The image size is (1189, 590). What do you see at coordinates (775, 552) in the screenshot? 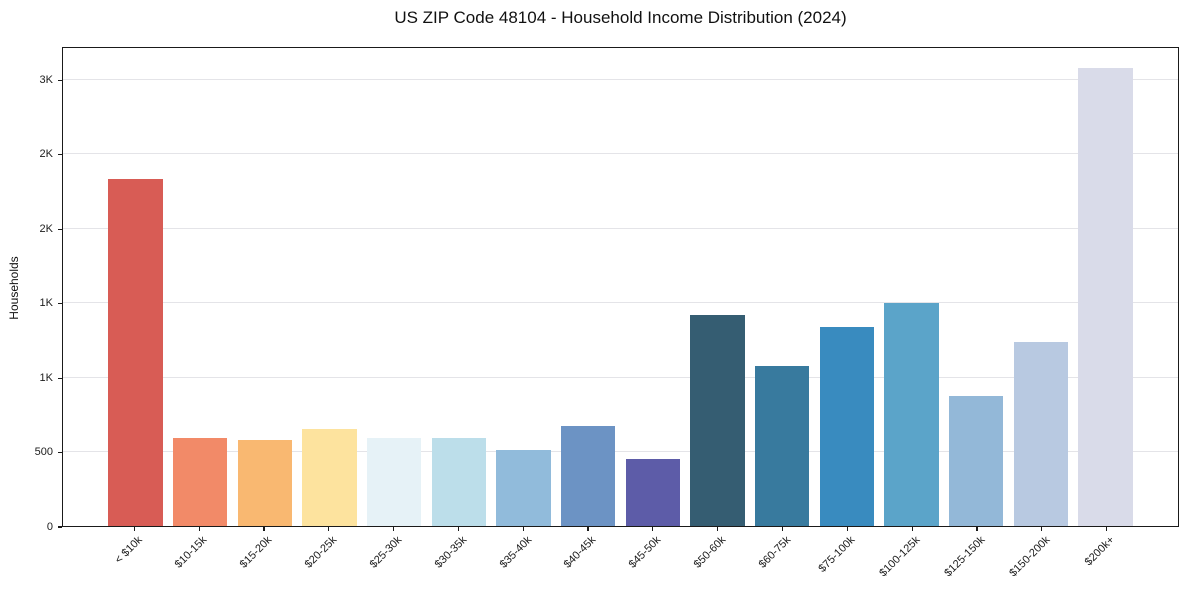
I see `x-tick-label: $60-75k` at bounding box center [775, 552].